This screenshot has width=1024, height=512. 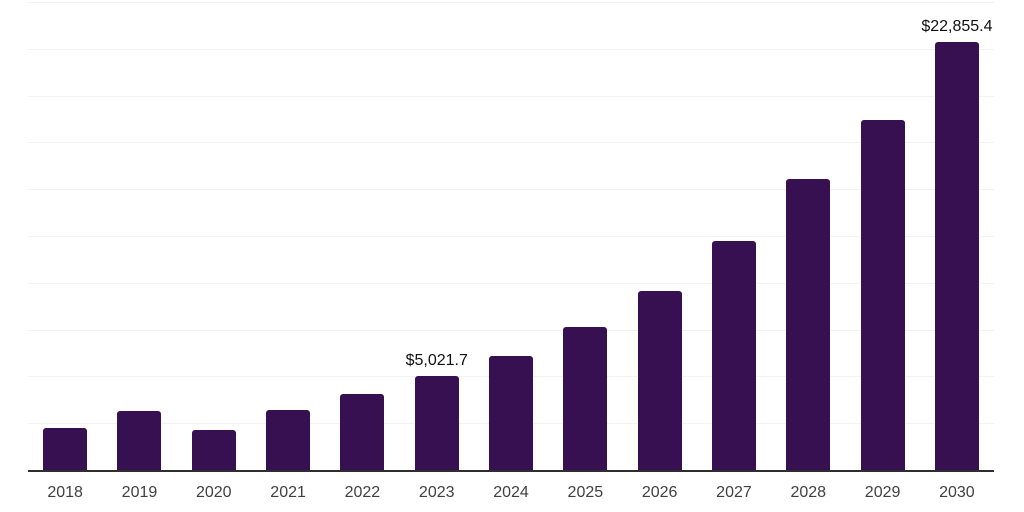 What do you see at coordinates (139, 440) in the screenshot?
I see `bar-2019` at bounding box center [139, 440].